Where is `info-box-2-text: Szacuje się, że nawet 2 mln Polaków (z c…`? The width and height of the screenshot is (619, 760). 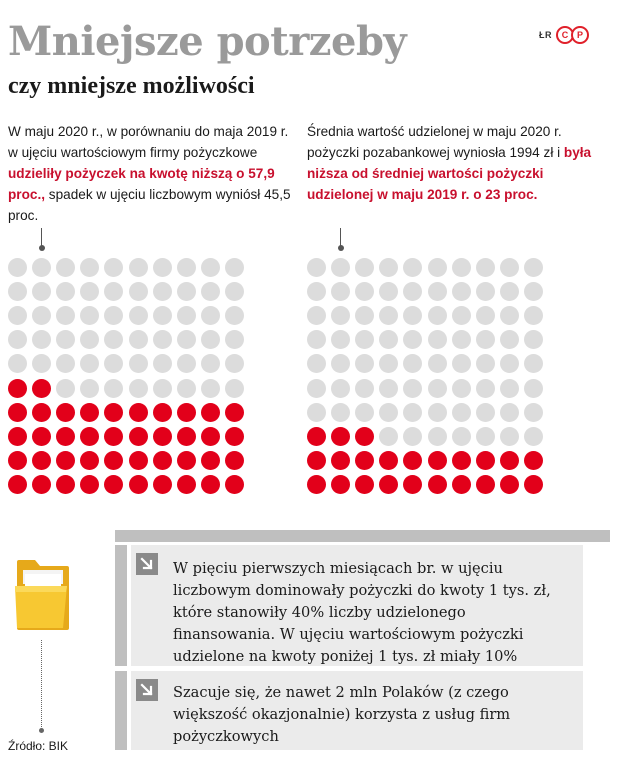
info-box-2-text: Szacuje się, że nawet 2 mln Polaków (z c… is located at coordinates (342, 714).